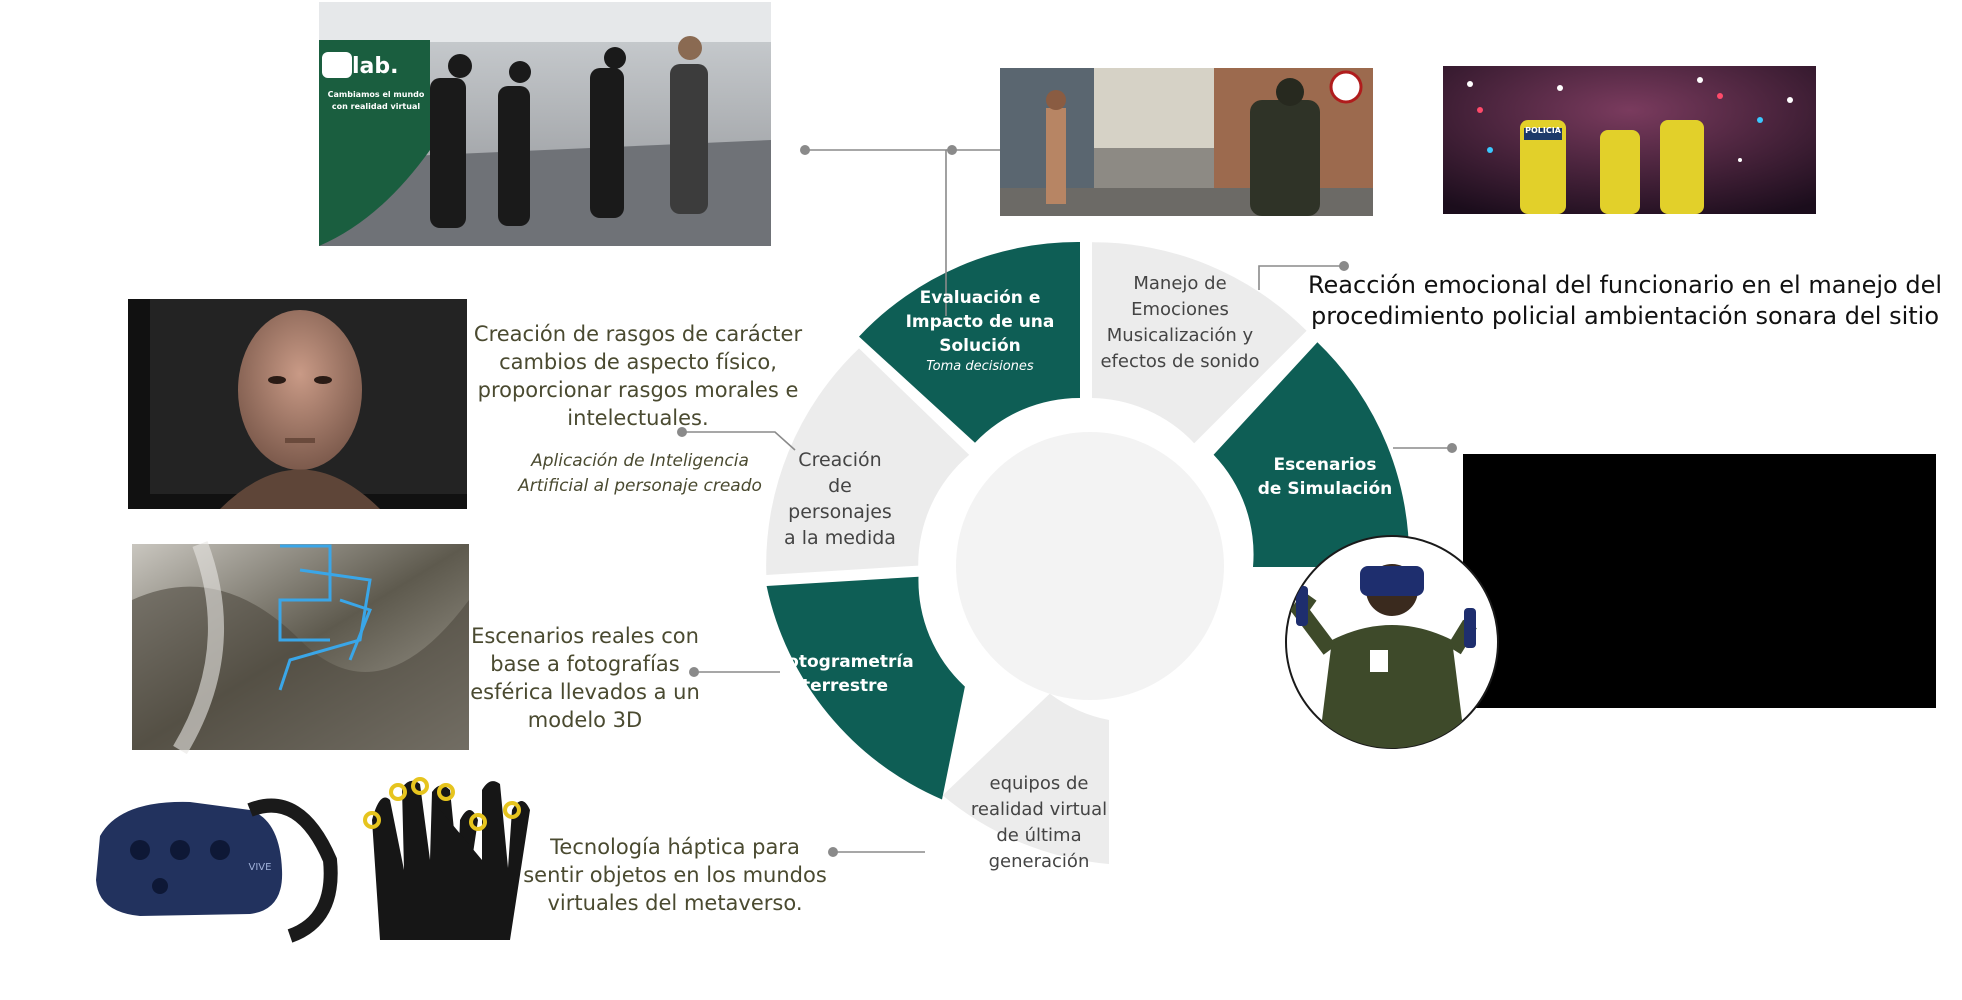  Describe the element at coordinates (845, 674) in the screenshot. I see `label-fotogrametria: Fotogrametría terrestre` at that location.